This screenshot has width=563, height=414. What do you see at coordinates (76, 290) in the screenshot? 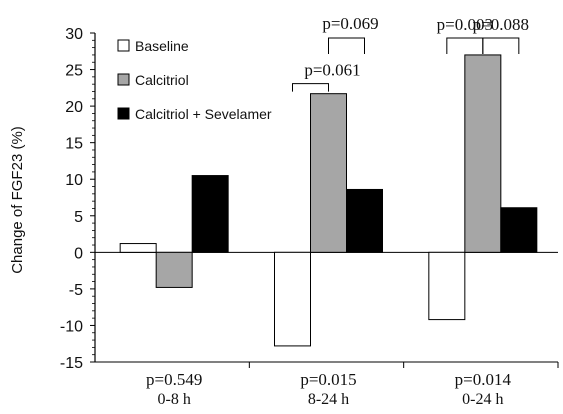
I see `y-tick-label: -5` at bounding box center [76, 290].